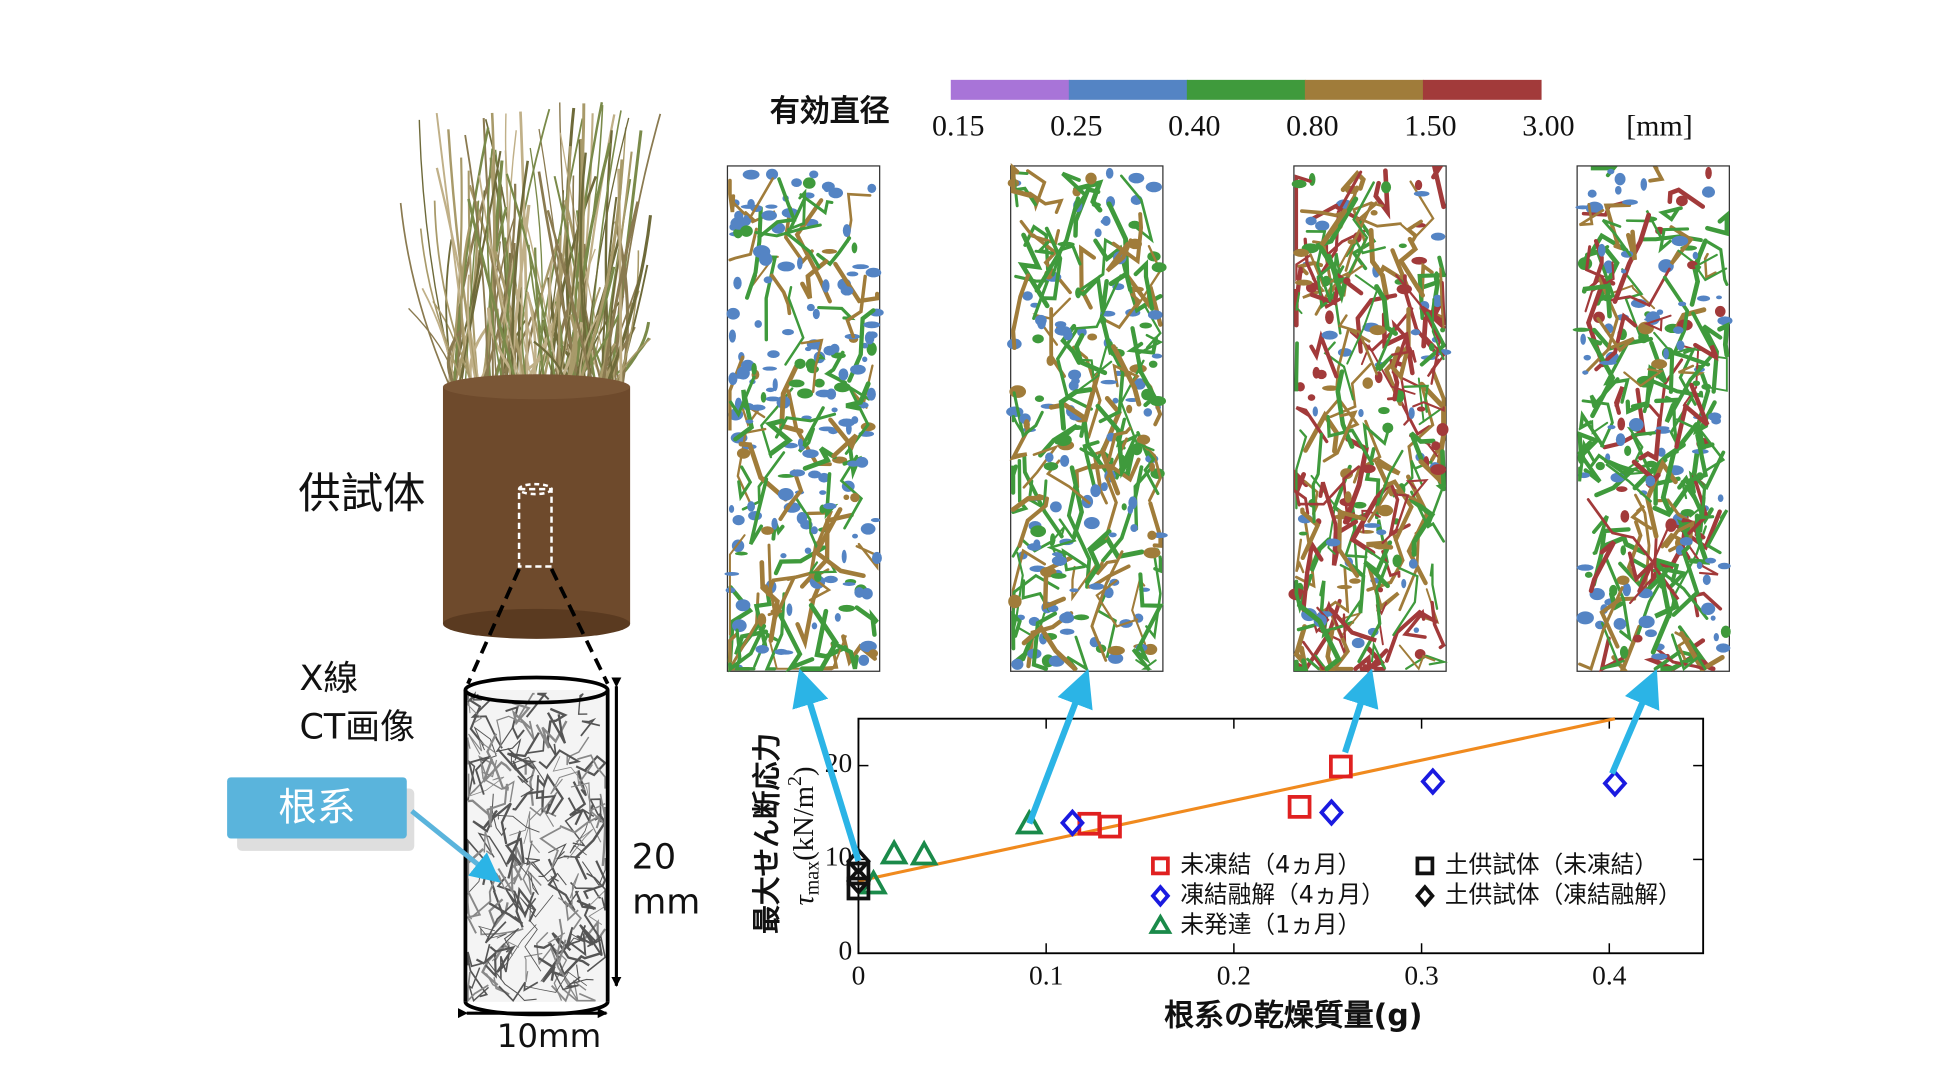 This screenshot has width=1934, height=1088. What do you see at coordinates (357, 728) in the screenshot?
I see `ct-label: CT画像` at bounding box center [357, 728].